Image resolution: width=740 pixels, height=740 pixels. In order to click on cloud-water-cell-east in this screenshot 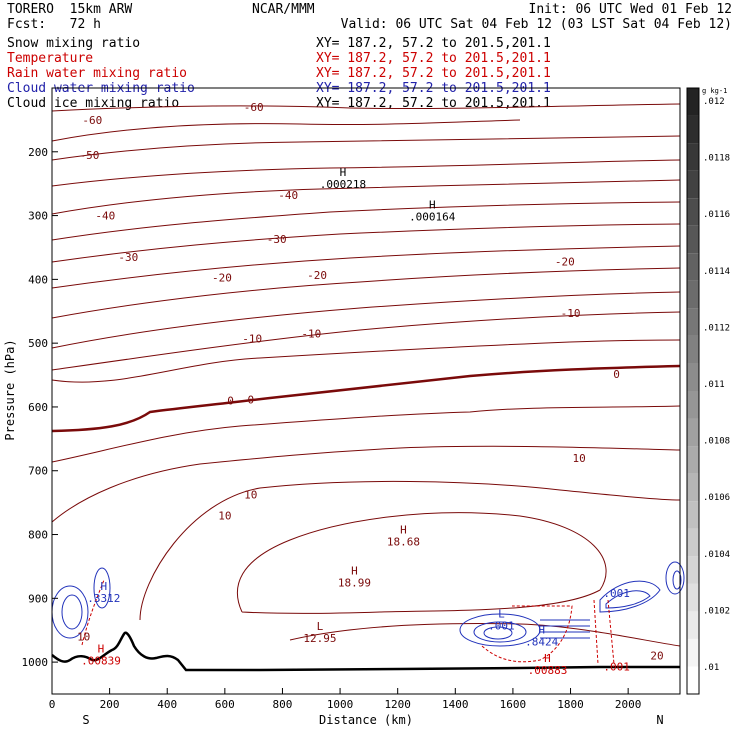, I will do `click(500, 630)`.